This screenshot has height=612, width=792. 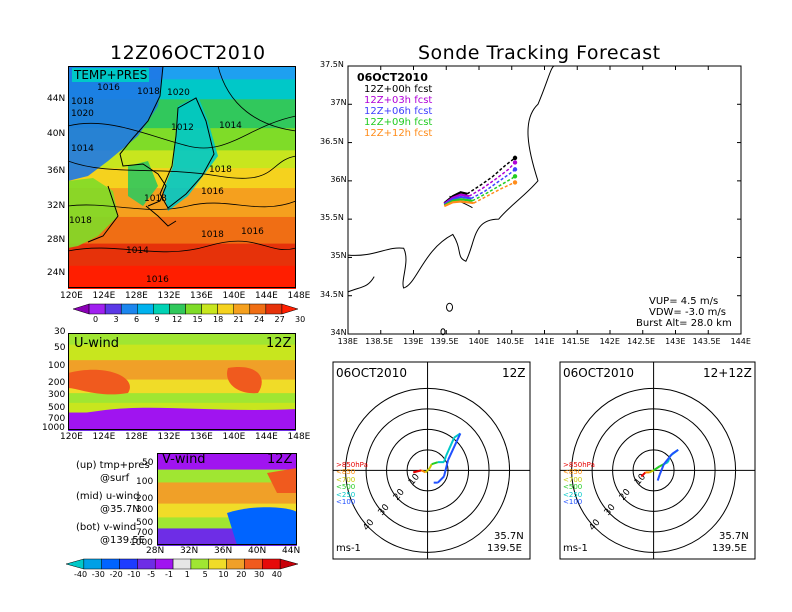 I want to click on x-tick-label: 40N, so click(x=257, y=551).